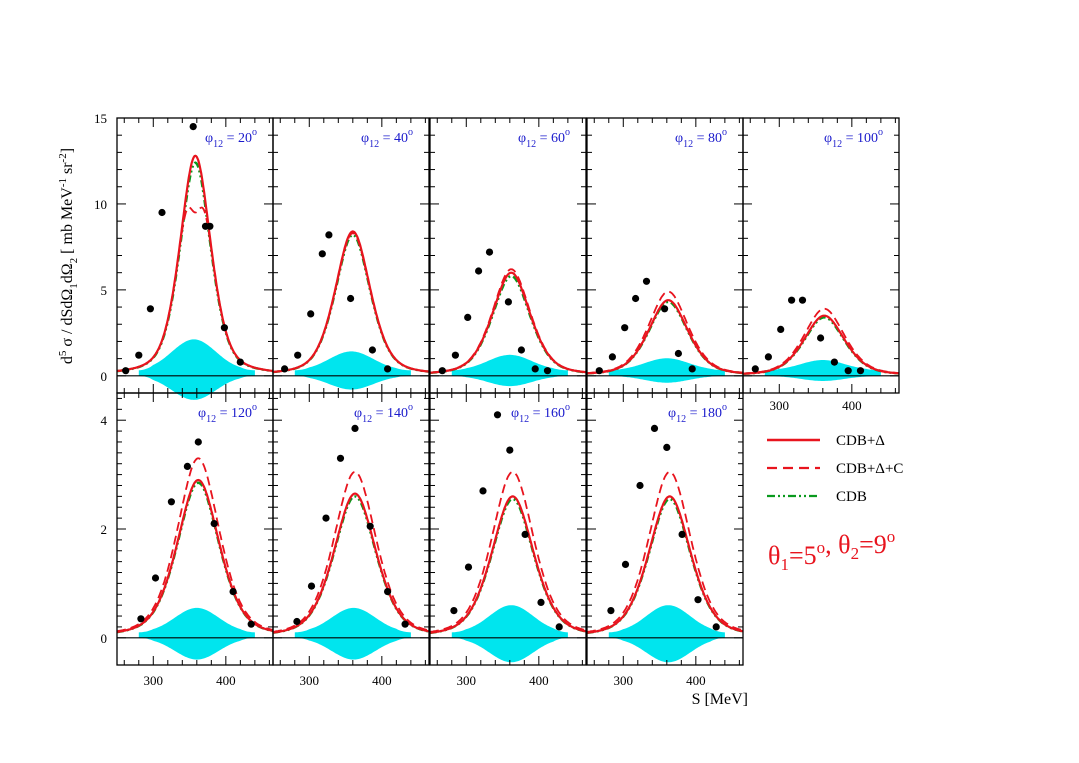  What do you see at coordinates (100, 118) in the screenshot?
I see `y-tick-label: 15` at bounding box center [100, 118].